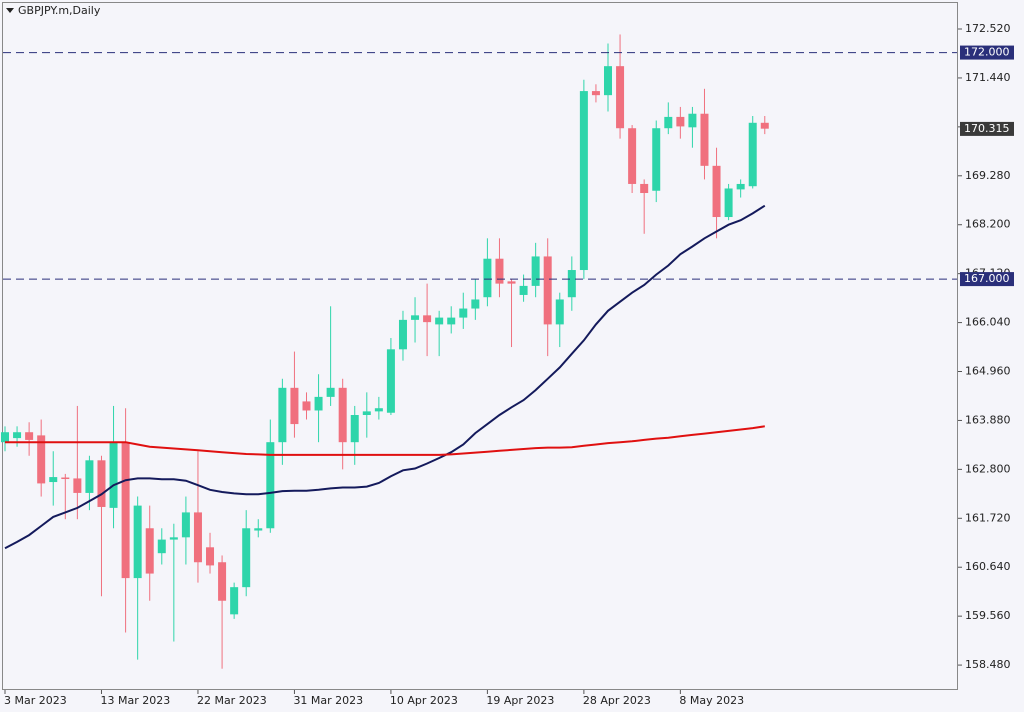 This screenshot has height=712, width=1024. Describe the element at coordinates (988, 517) in the screenshot. I see `y-tick-label: 161.720` at that location.